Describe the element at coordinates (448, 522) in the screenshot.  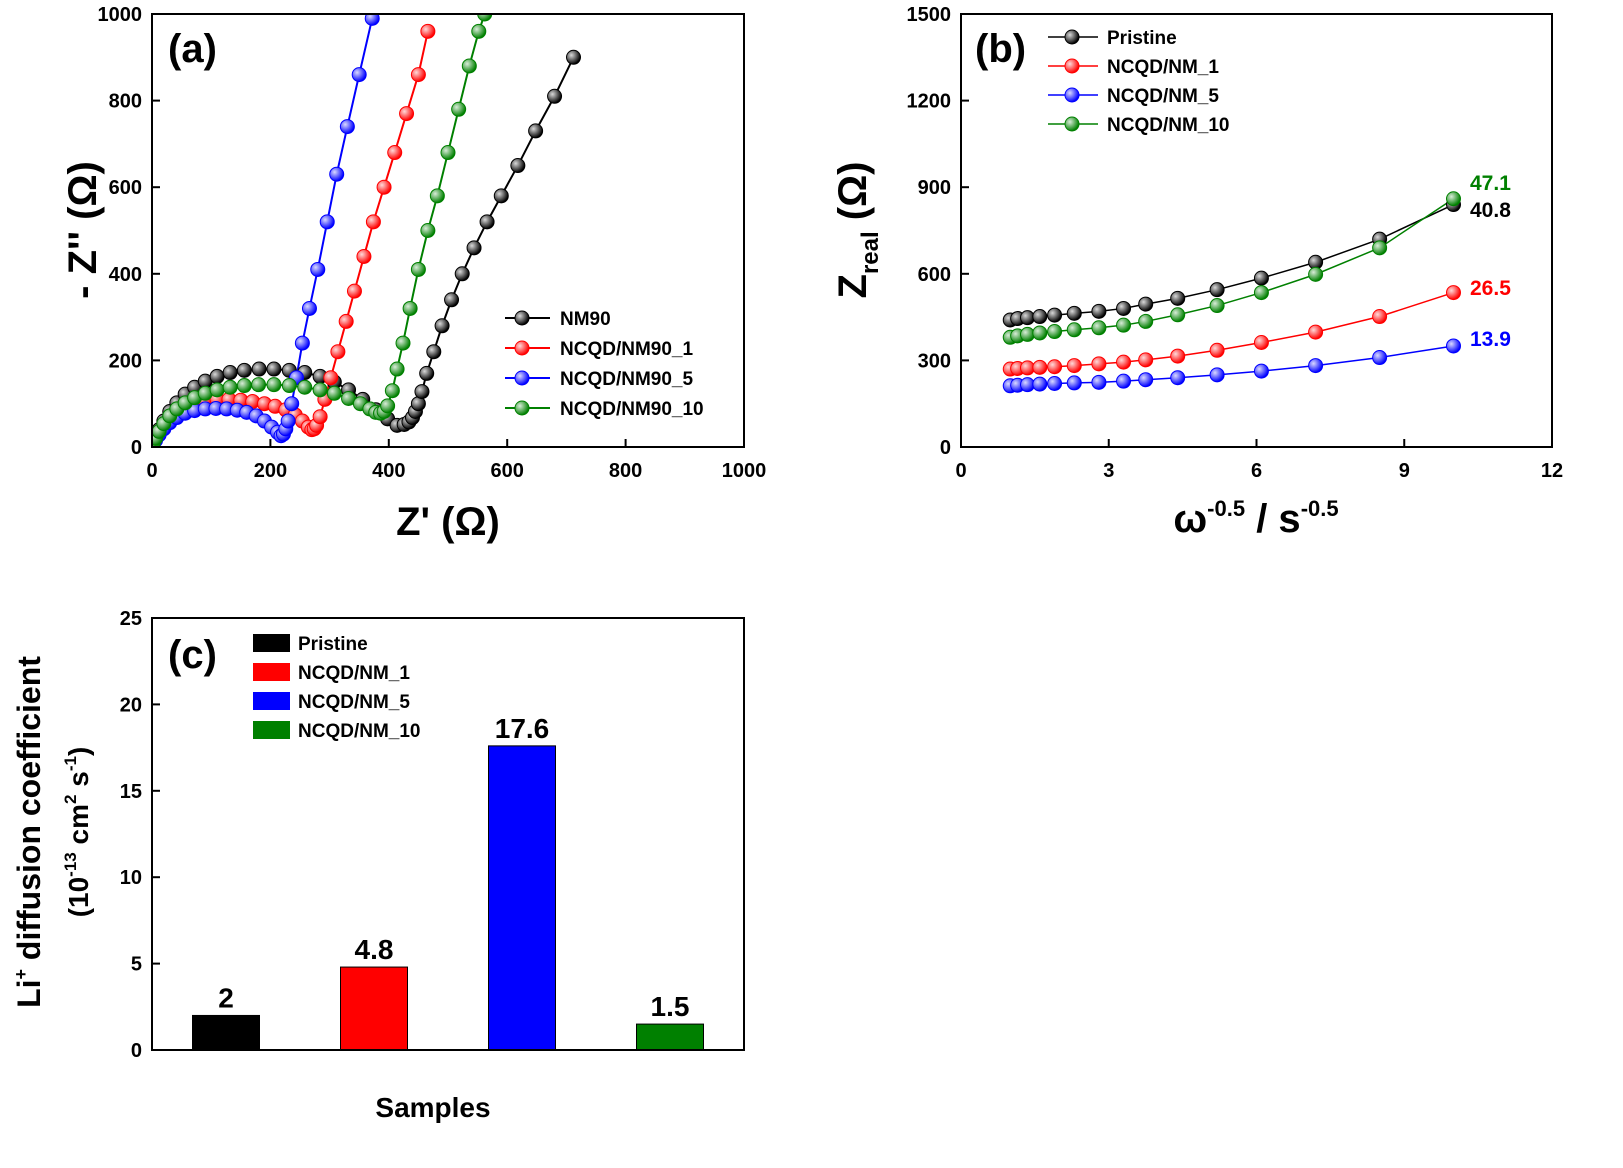
I see `x-axis-title: Z' (Ω)` at that location.